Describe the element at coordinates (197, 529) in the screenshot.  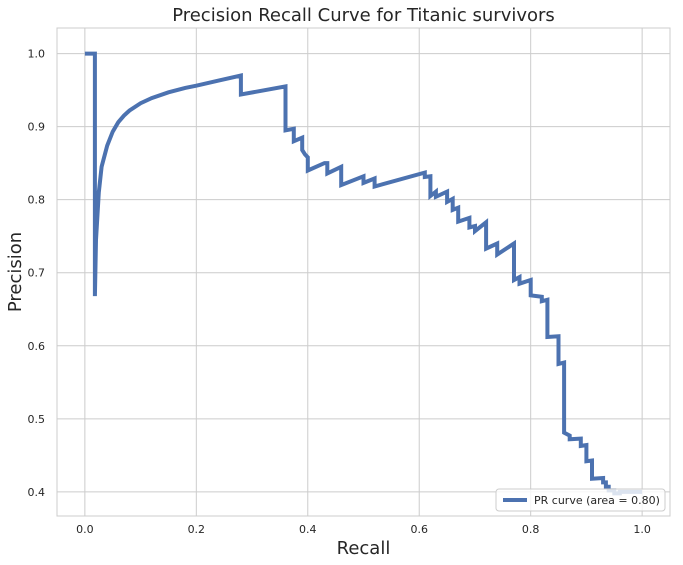
I see `x-tick-label: 0.2` at that location.